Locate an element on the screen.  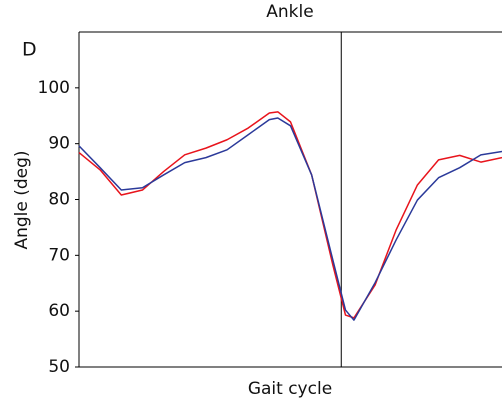
y-tick-label: 80 is located at coordinates (59, 200).